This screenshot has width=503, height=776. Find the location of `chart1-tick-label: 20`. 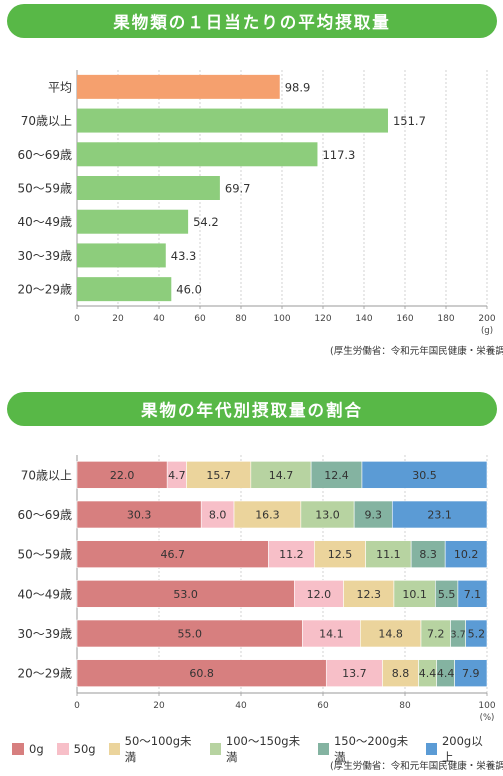

chart1-tick-label: 20 is located at coordinates (118, 319).